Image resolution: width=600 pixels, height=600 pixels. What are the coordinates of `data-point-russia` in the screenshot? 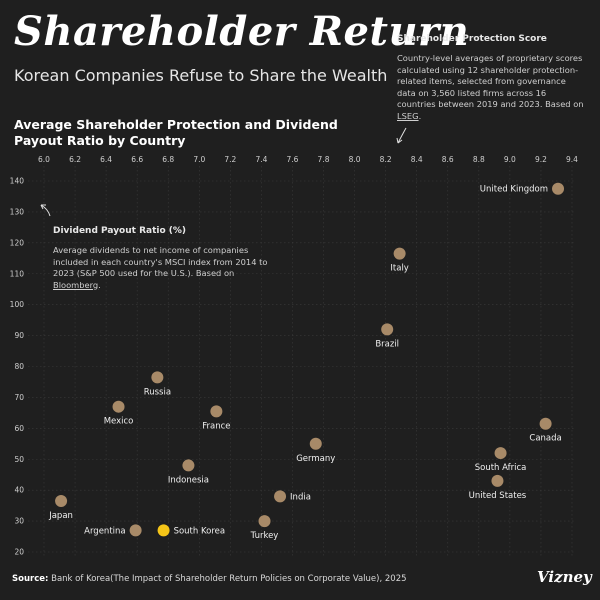 It's located at (157, 377).